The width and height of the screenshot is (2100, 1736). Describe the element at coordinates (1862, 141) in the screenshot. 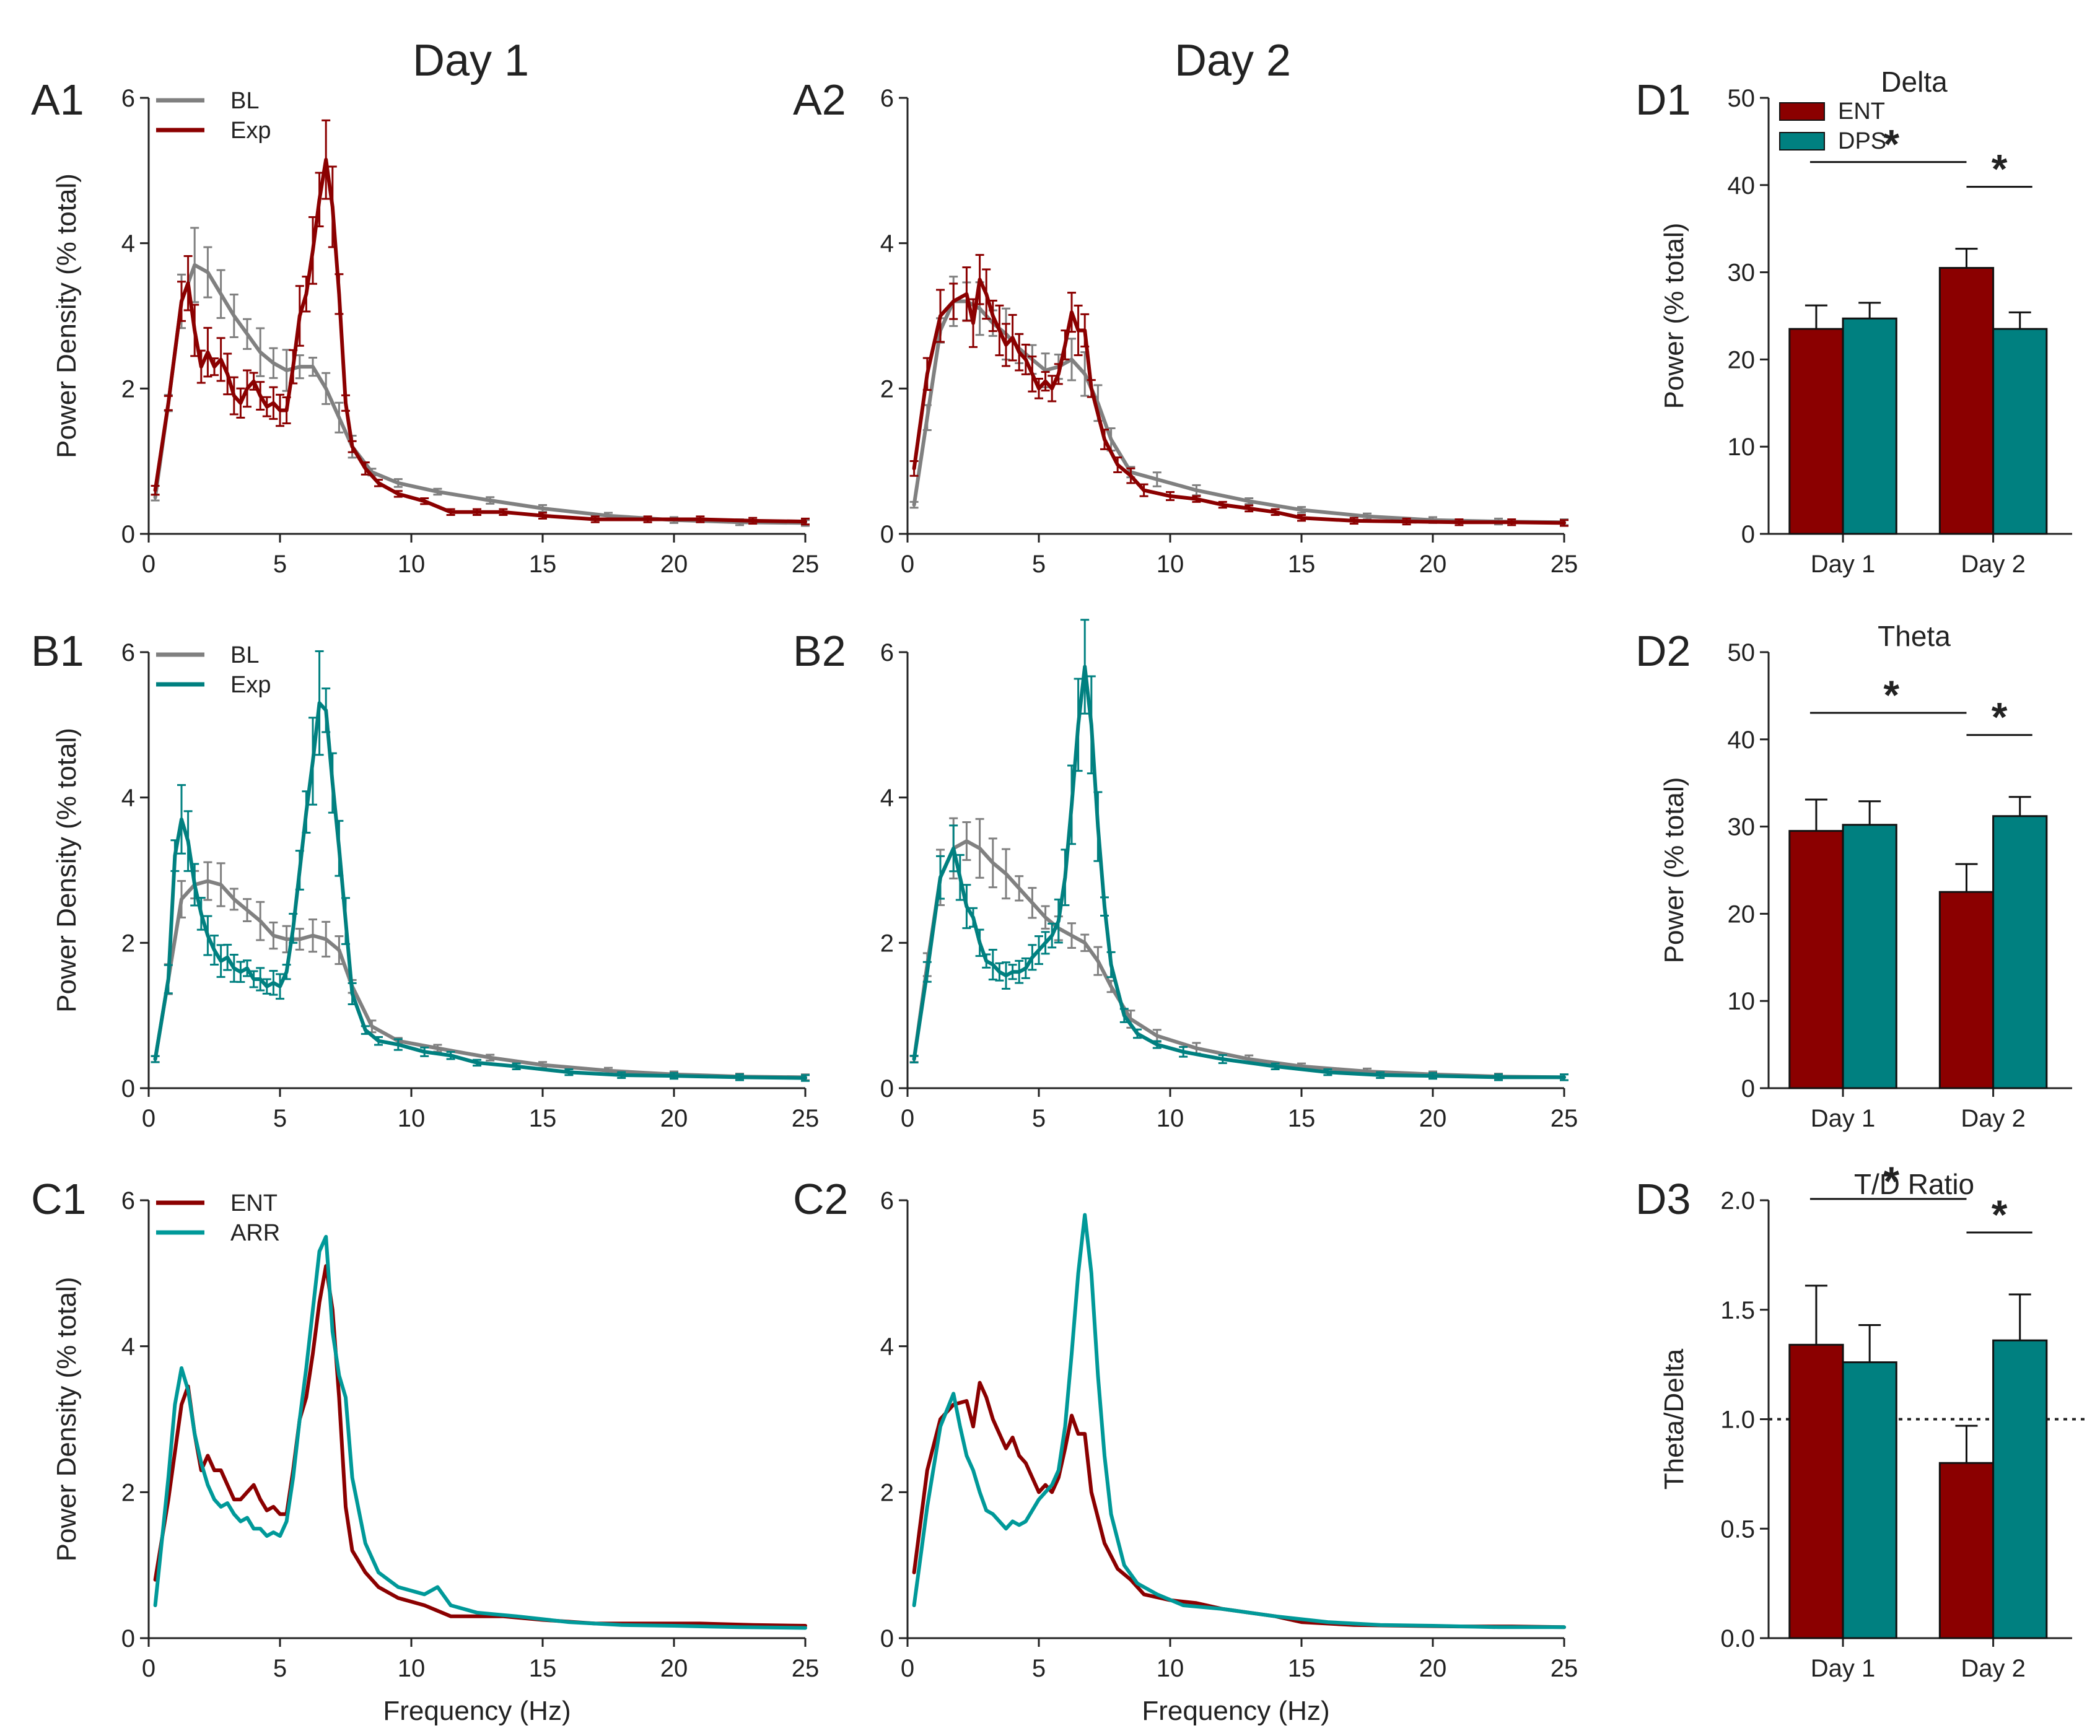

I see `d1-legend-label-dps: DPS` at that location.